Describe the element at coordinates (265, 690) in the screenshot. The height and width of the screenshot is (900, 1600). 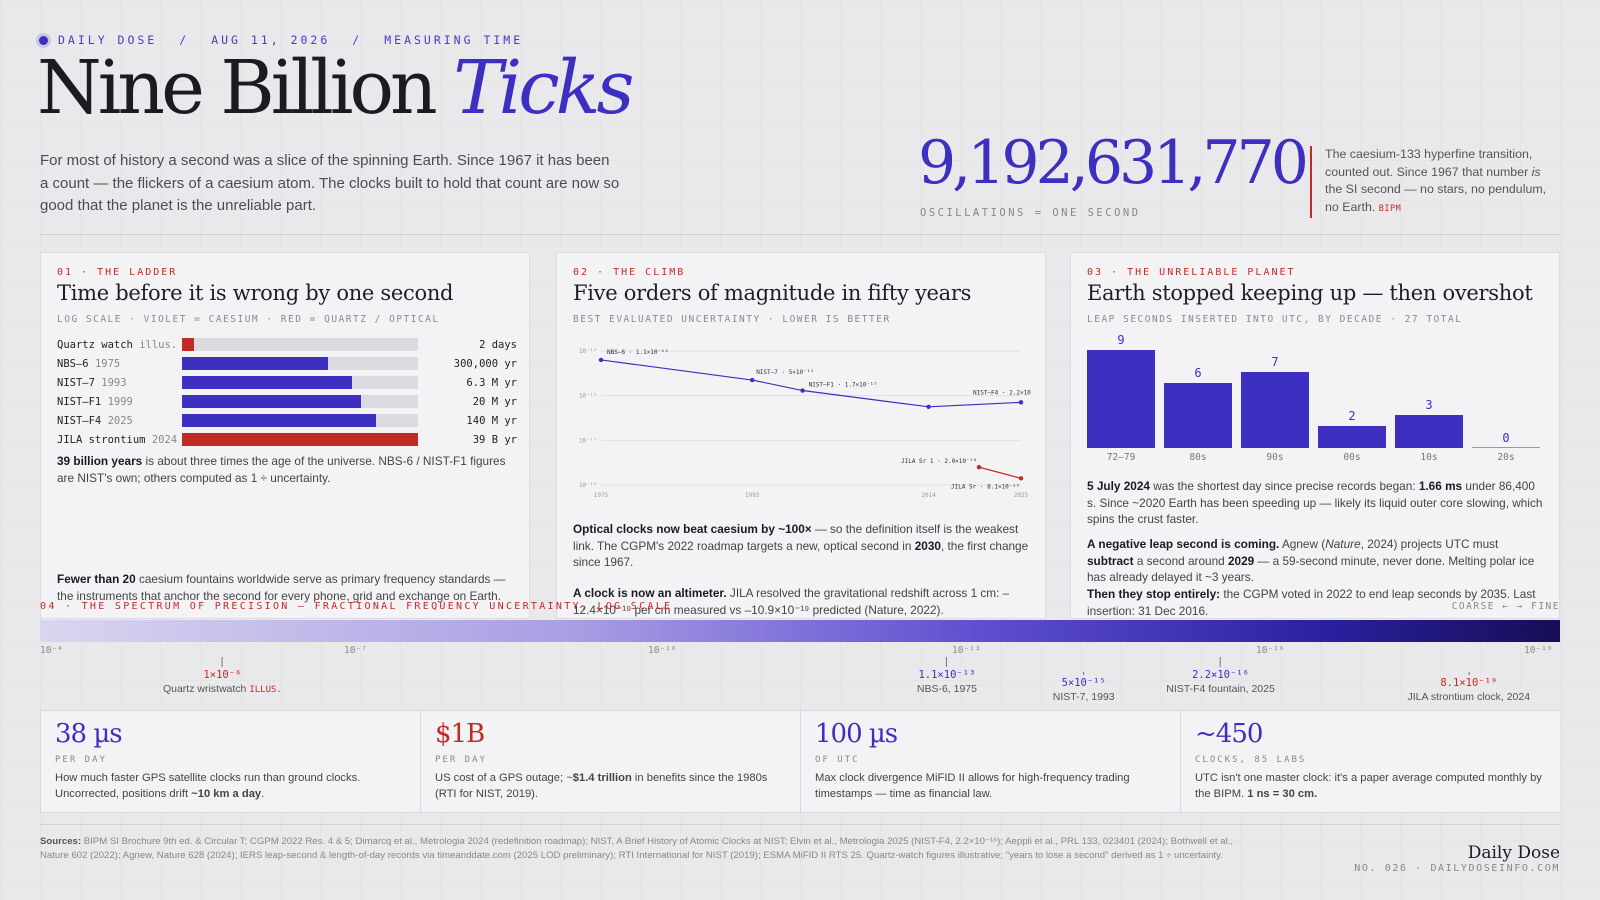
I see `spectrum-marker-tag: ILLUS.` at that location.